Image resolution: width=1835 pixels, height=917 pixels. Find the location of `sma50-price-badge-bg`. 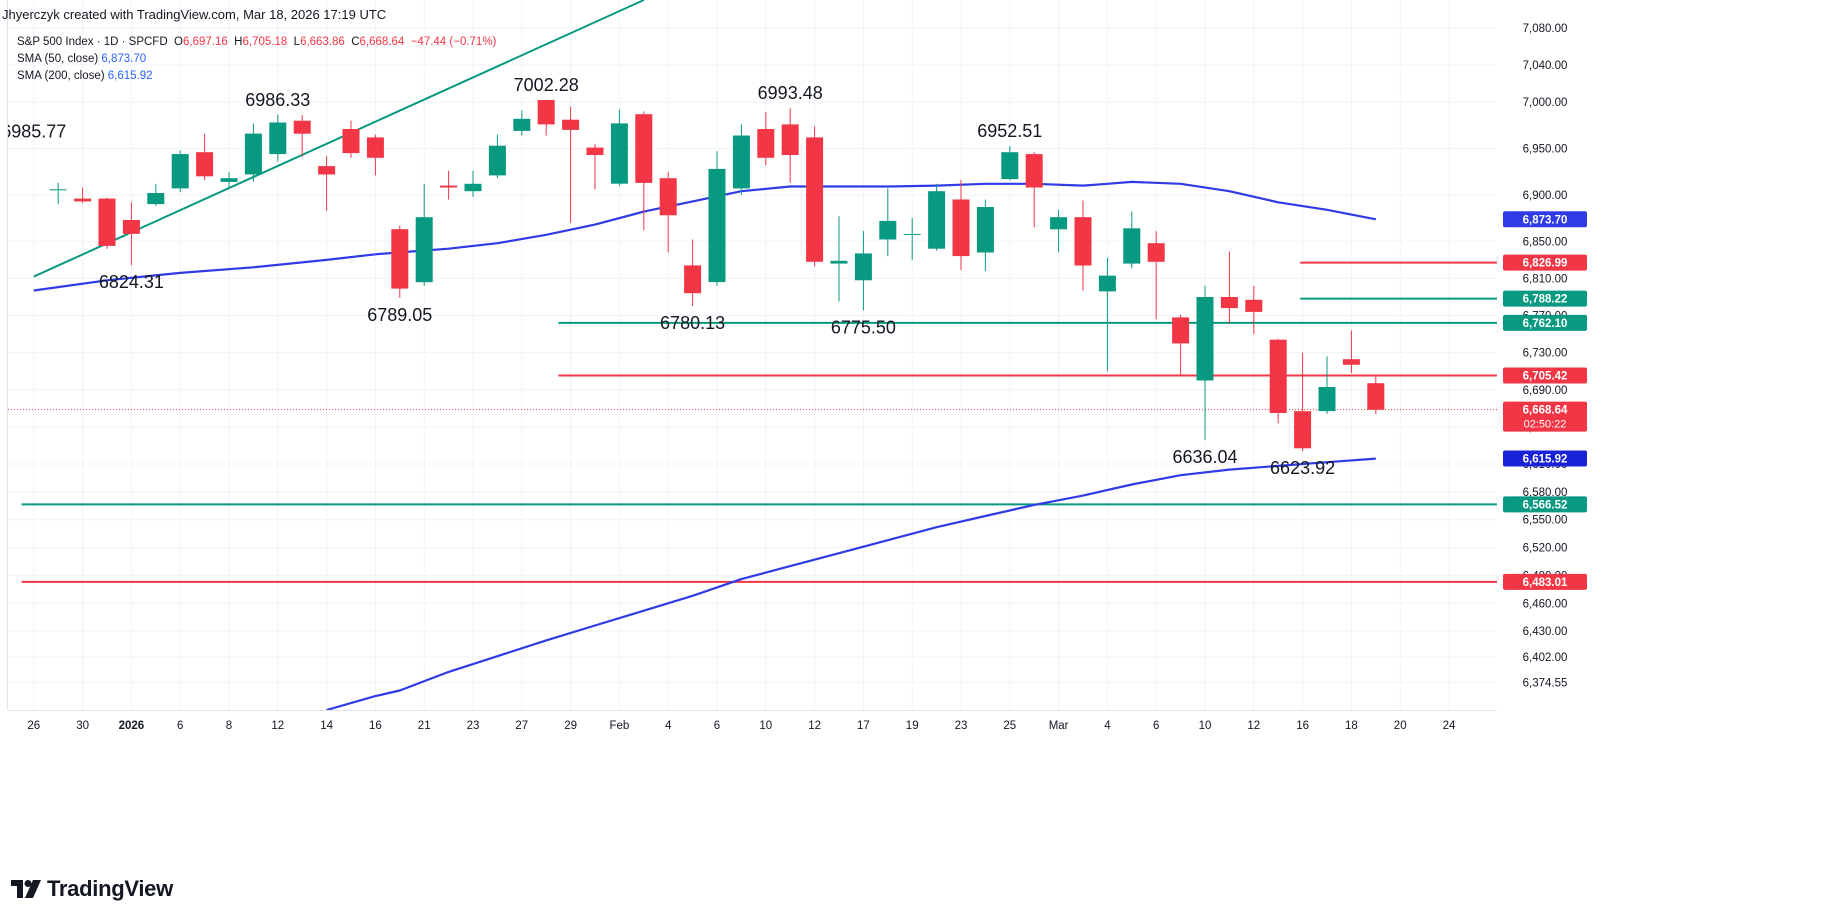

sma50-price-badge-bg is located at coordinates (1545, 219).